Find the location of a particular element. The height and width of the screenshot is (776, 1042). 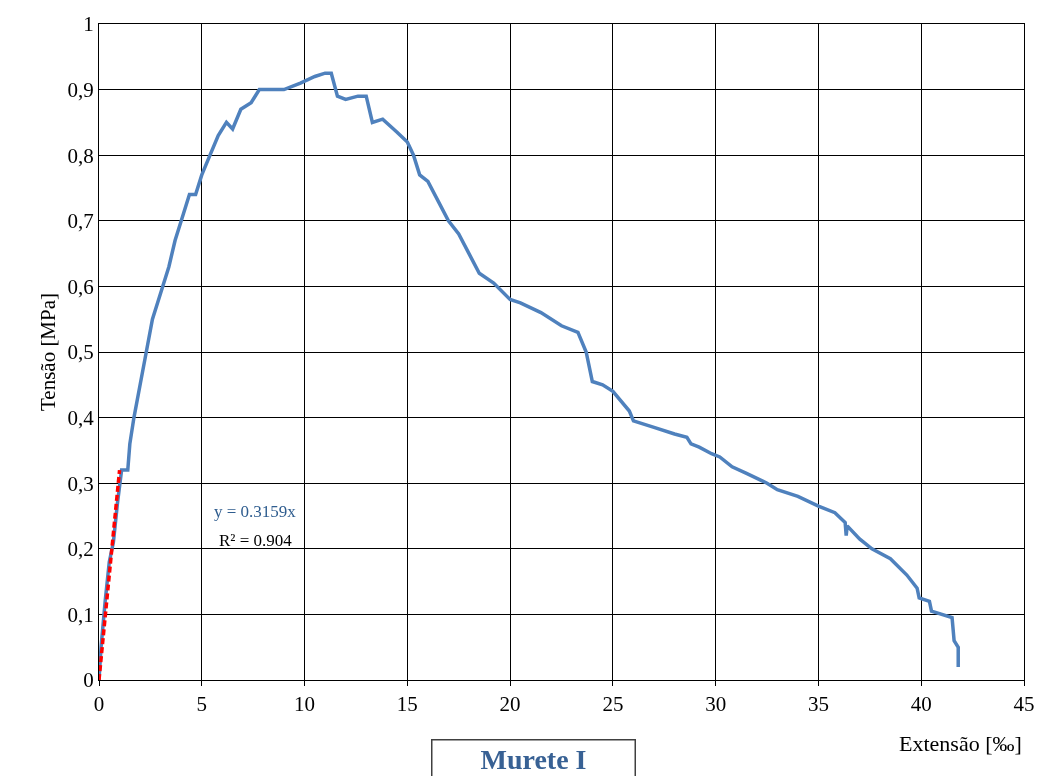

x-tick-label: 25 is located at coordinates (613, 704).